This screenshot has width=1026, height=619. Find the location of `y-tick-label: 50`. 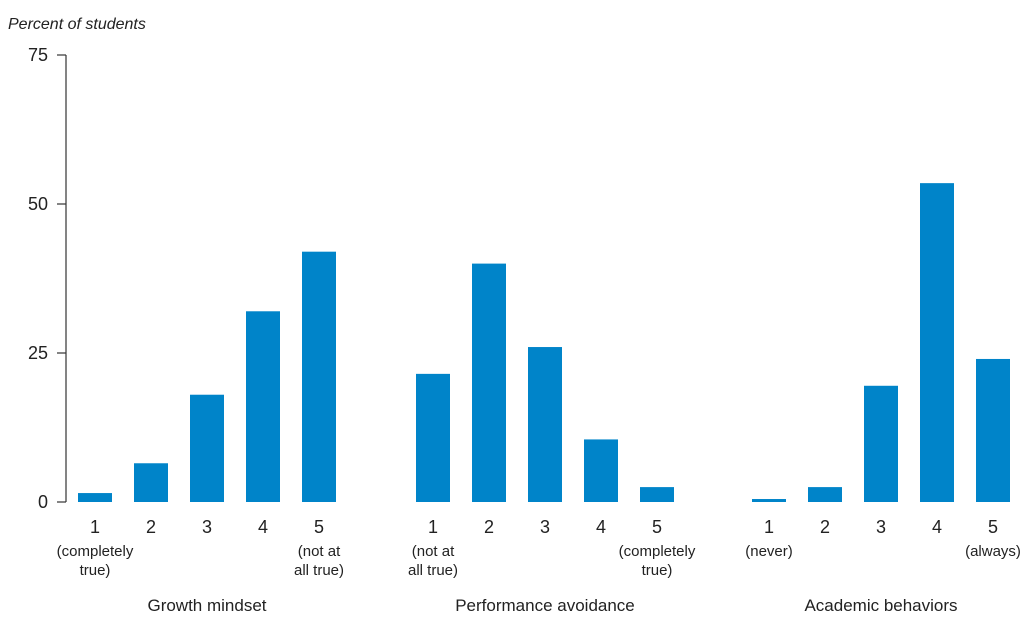

y-tick-label: 50 is located at coordinates (38, 204).